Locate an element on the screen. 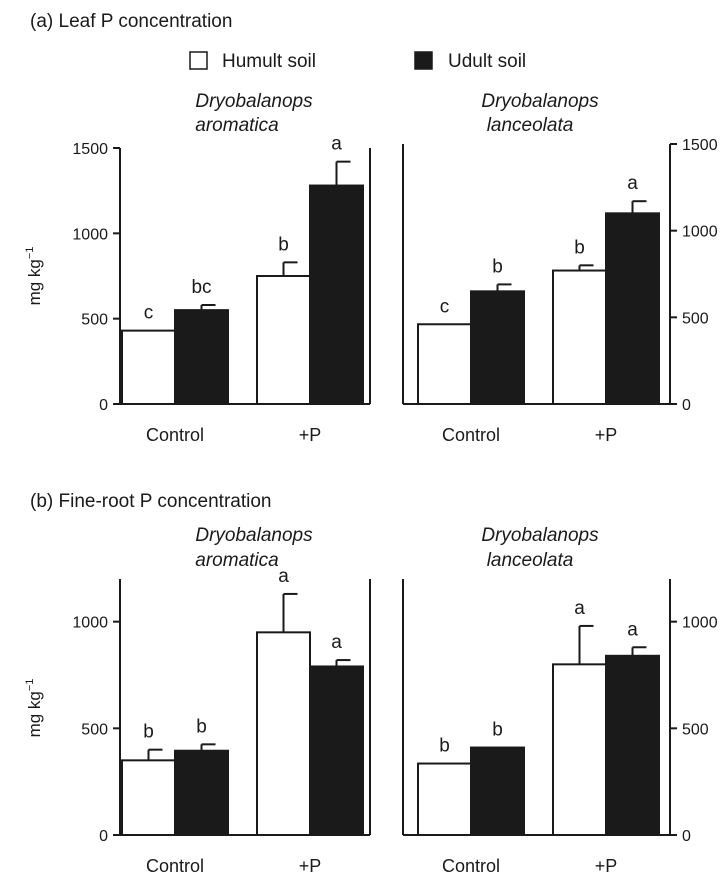  species-title-b-left-line1: Dryobalanops is located at coordinates (254, 535).